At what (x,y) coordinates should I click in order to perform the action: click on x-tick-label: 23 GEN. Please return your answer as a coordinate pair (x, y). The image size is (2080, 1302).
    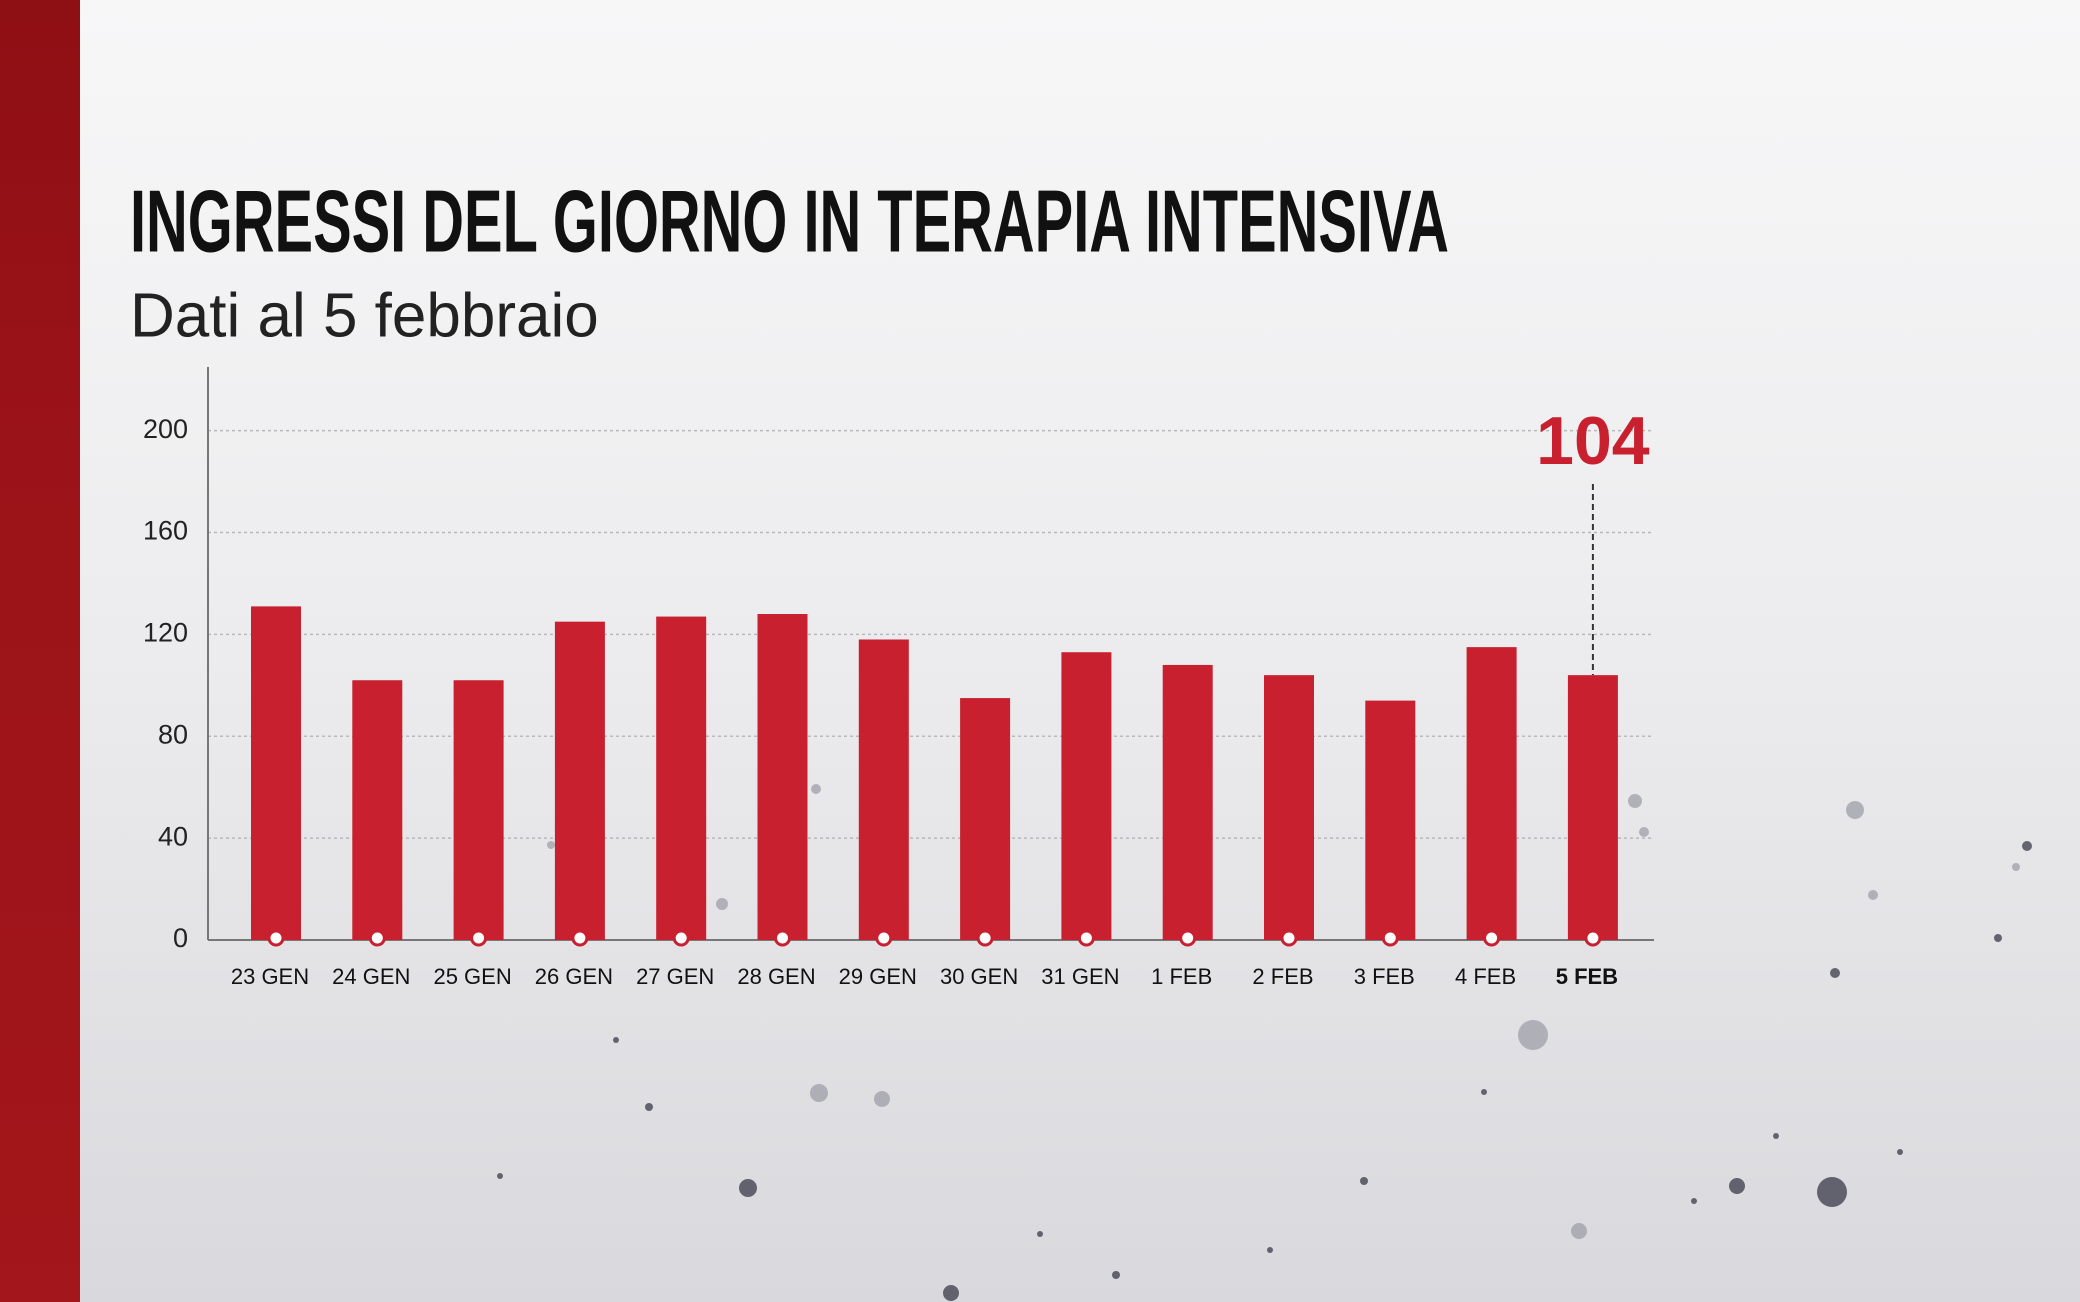
    Looking at the image, I should click on (270, 976).